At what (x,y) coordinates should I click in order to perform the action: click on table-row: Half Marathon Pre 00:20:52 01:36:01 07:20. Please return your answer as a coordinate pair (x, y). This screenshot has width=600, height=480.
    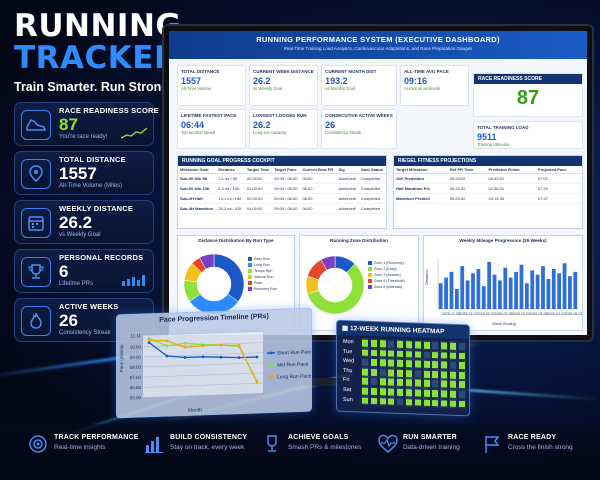
    Looking at the image, I should click on (488, 188).